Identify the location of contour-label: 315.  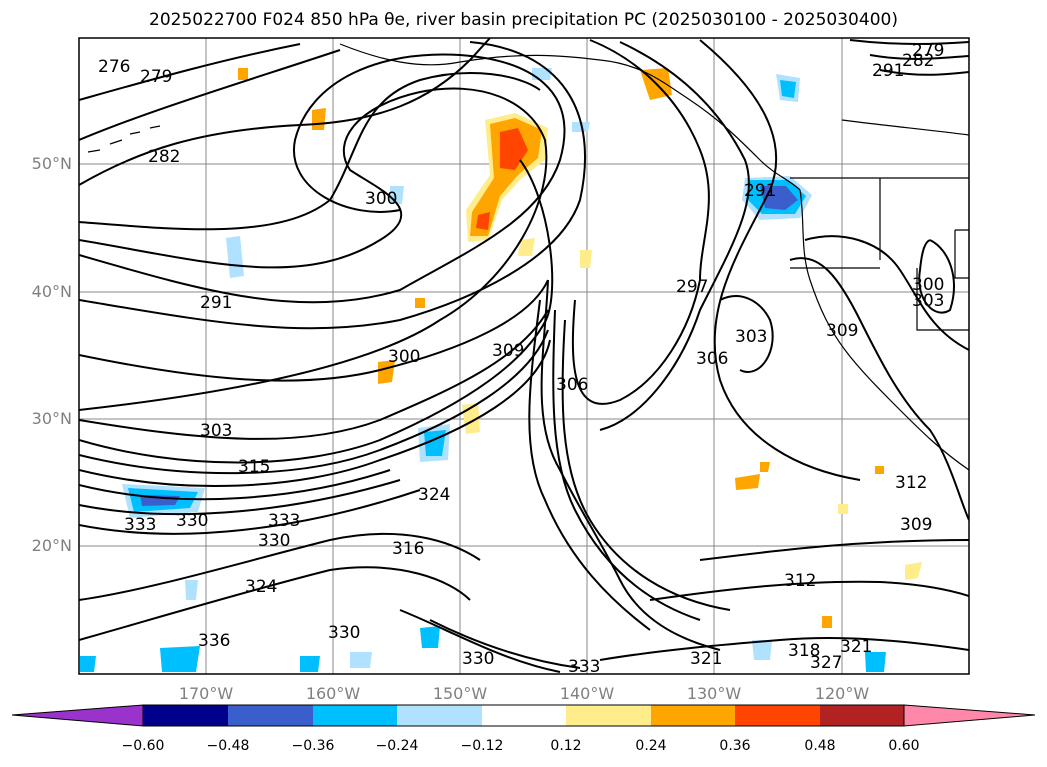
(254, 467).